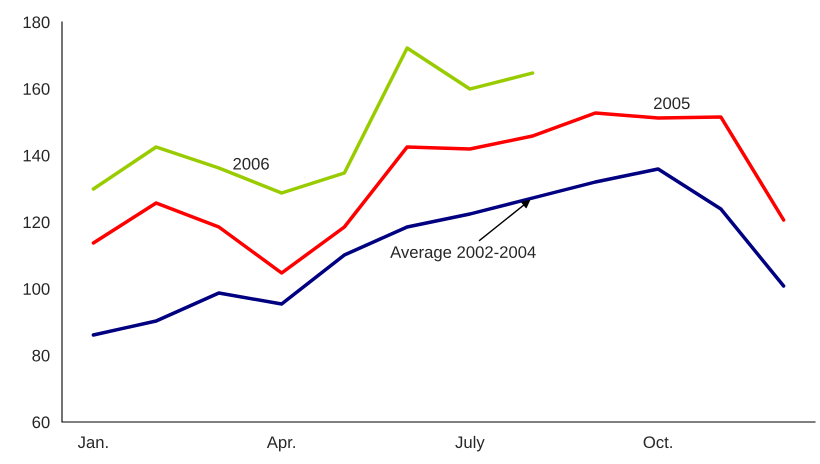 The height and width of the screenshot is (464, 820). I want to click on y-tick-label: 80, so click(41, 356).